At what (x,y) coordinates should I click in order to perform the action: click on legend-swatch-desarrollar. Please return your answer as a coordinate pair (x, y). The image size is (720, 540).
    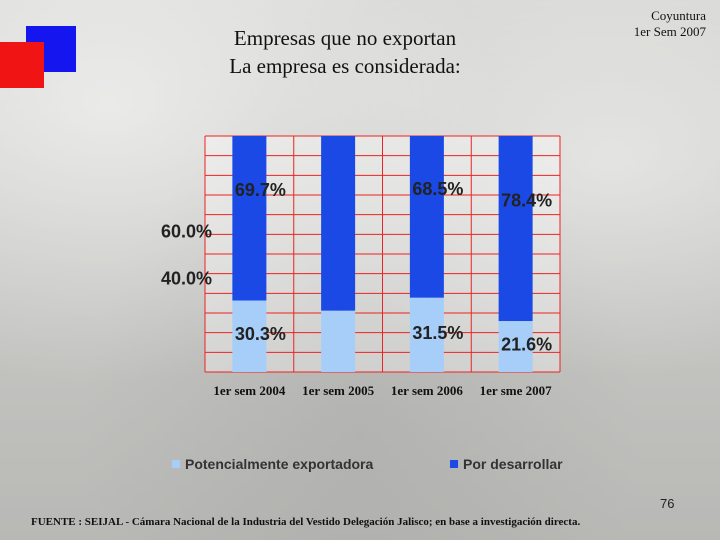
    Looking at the image, I should click on (454, 464).